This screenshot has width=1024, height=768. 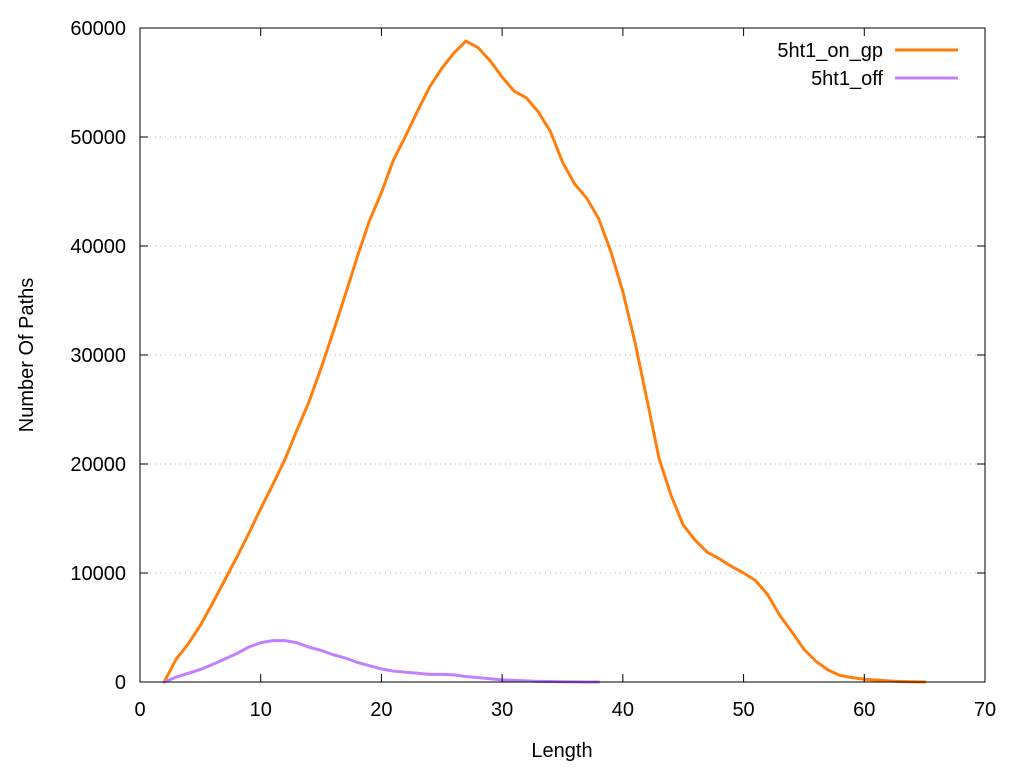 What do you see at coordinates (830, 51) in the screenshot?
I see `legend-label: 5ht1_on_gp` at bounding box center [830, 51].